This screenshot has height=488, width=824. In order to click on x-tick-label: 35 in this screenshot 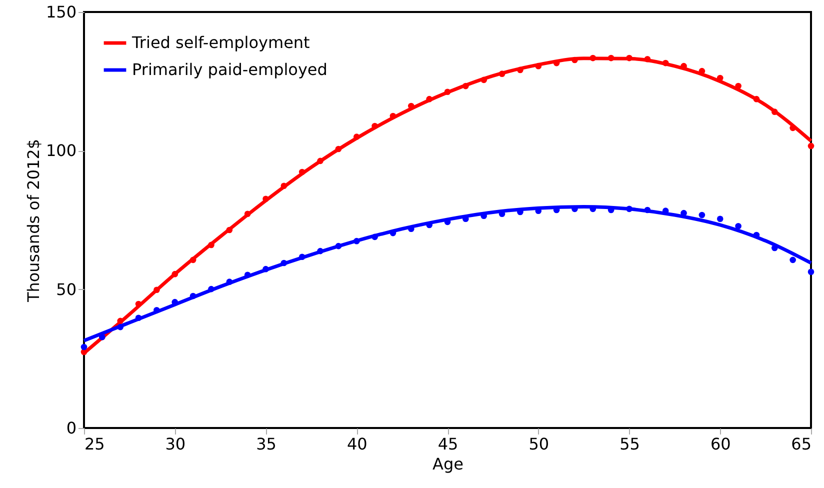, I will do `click(266, 444)`.